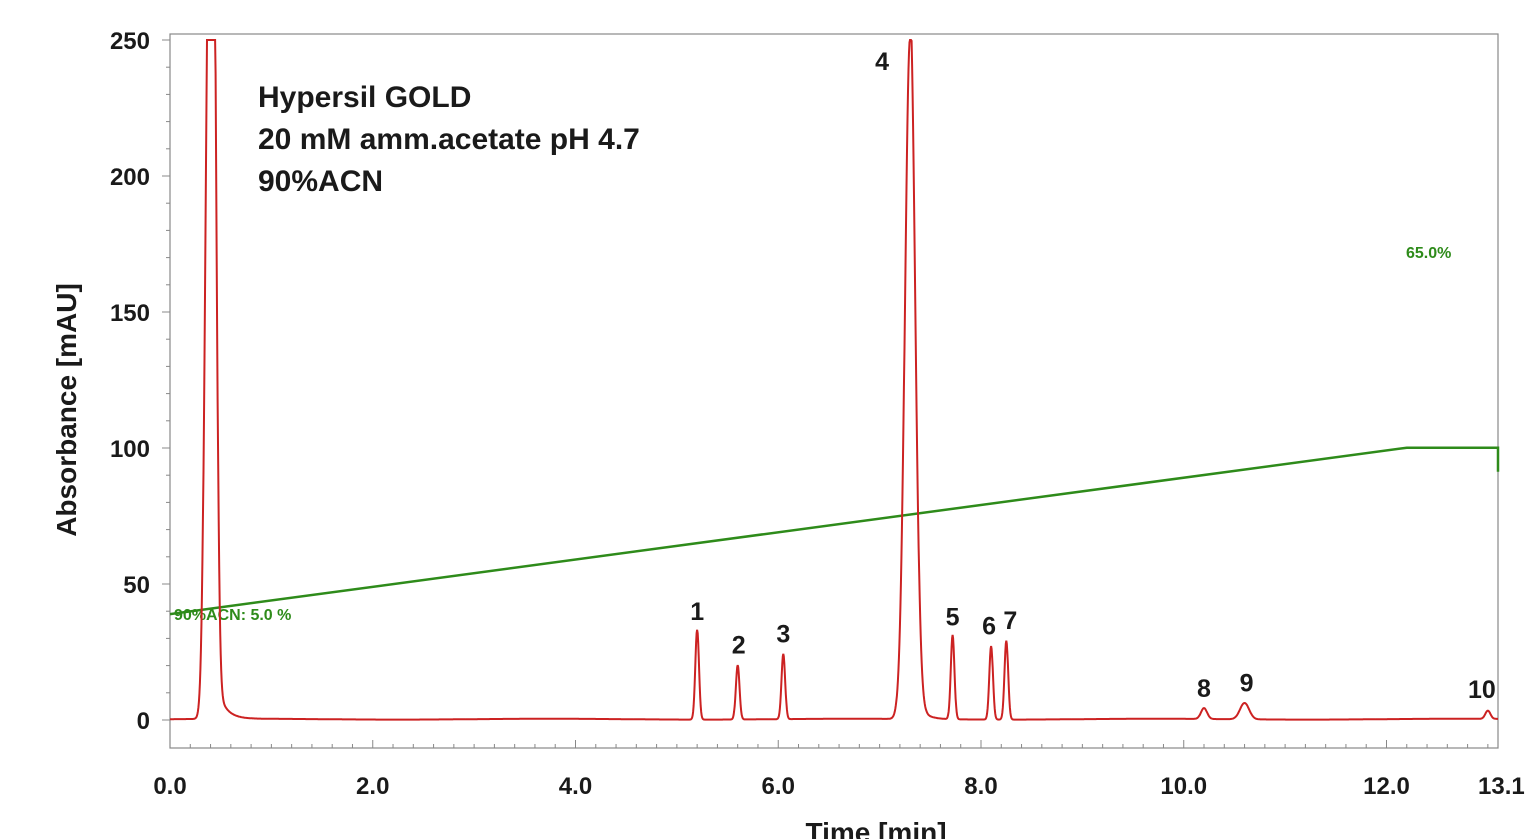 The width and height of the screenshot is (1528, 839). Describe the element at coordinates (875, 828) in the screenshot. I see `x-axis-title: Time [min]` at that location.